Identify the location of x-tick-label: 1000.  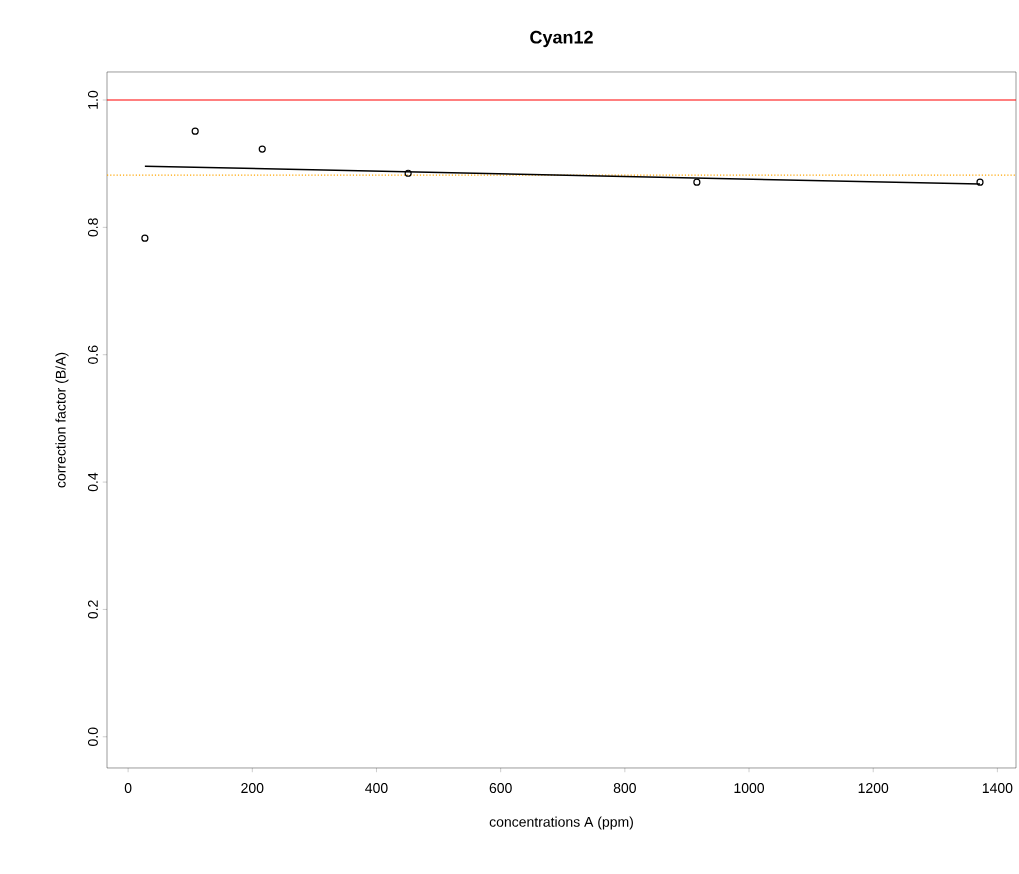
(749, 788).